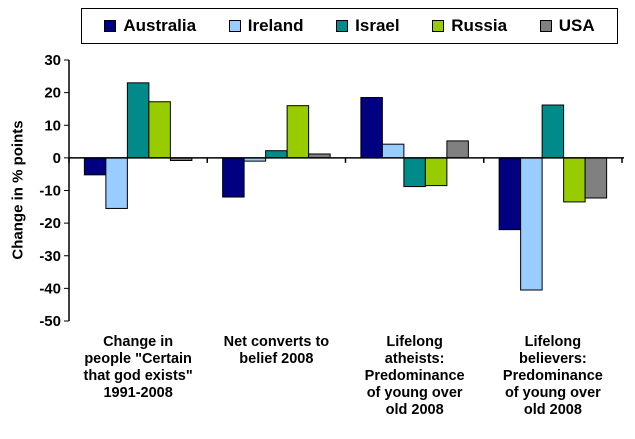 The image size is (635, 439). I want to click on category-label: Net converts to belief 2008, so click(276, 350).